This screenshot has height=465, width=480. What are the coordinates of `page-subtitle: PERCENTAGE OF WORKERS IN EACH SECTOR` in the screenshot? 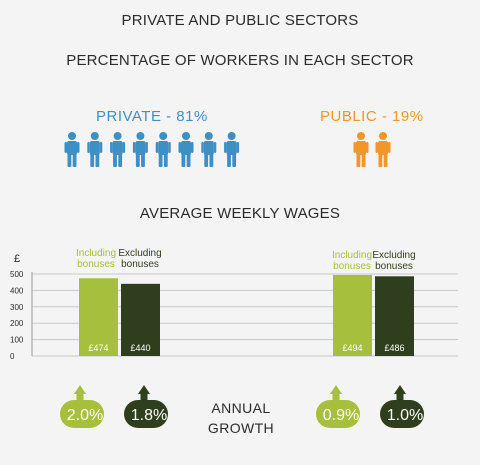 It's located at (240, 60).